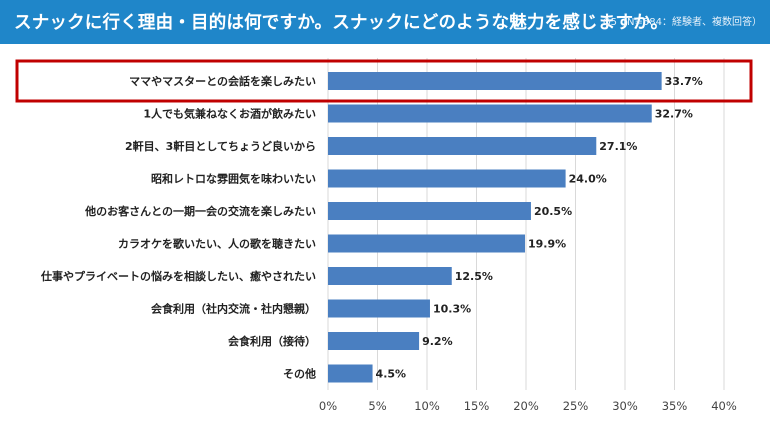 Image resolution: width=770 pixels, height=431 pixels. What do you see at coordinates (233, 179) in the screenshot?
I see `category-label: 昭和レトロな雰囲気を味わいたい` at bounding box center [233, 179].